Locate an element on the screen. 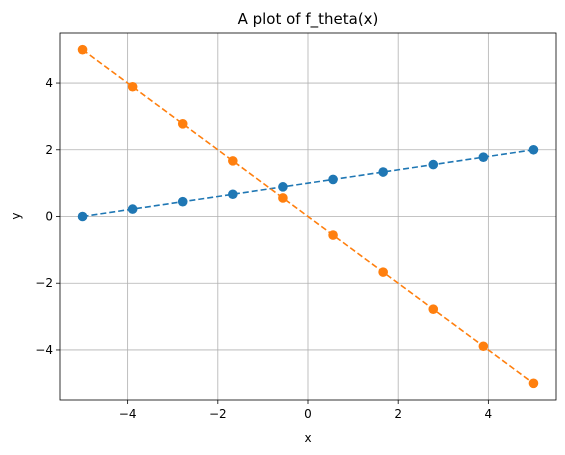  y-tick-label: −4 is located at coordinates (44, 350).